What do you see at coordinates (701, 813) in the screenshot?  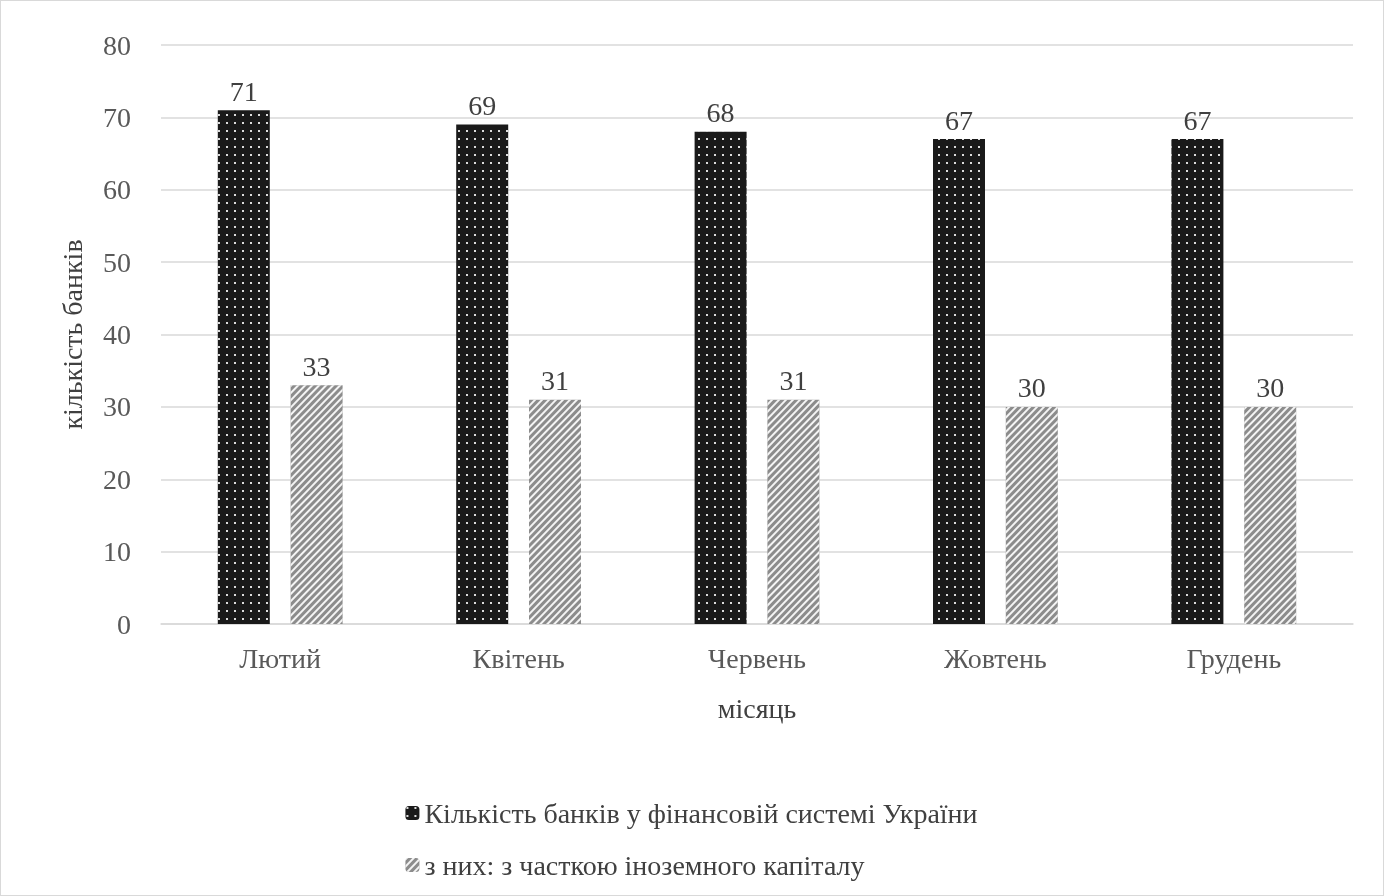 I see `legend-label: Кількість банків у фінансовій системі України` at bounding box center [701, 813].